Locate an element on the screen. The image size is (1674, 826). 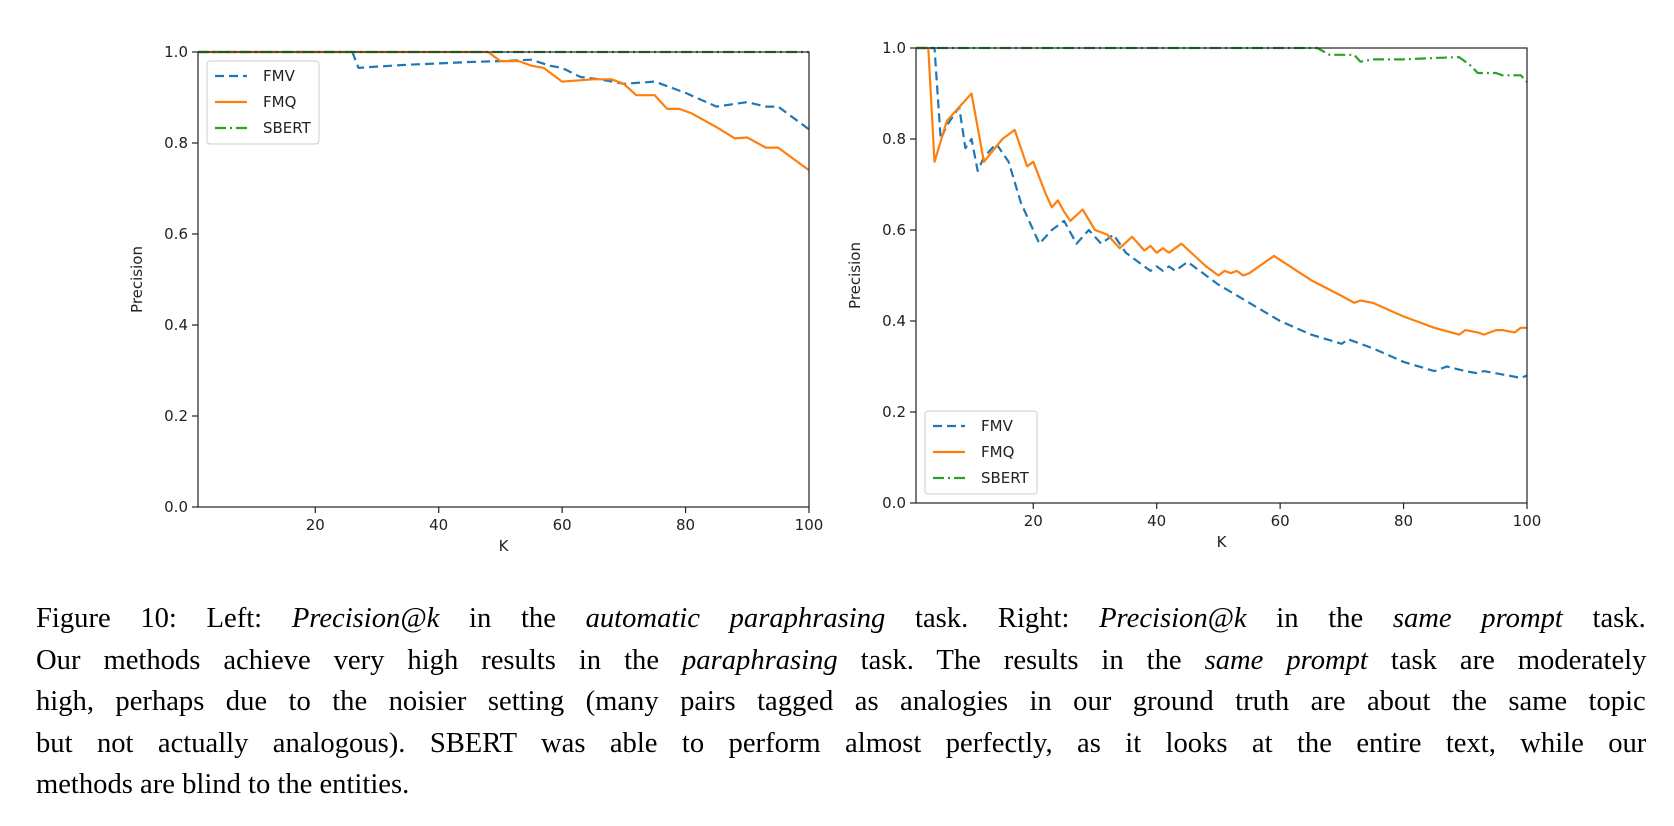
caption-text: task. Right: is located at coordinates (992, 618).